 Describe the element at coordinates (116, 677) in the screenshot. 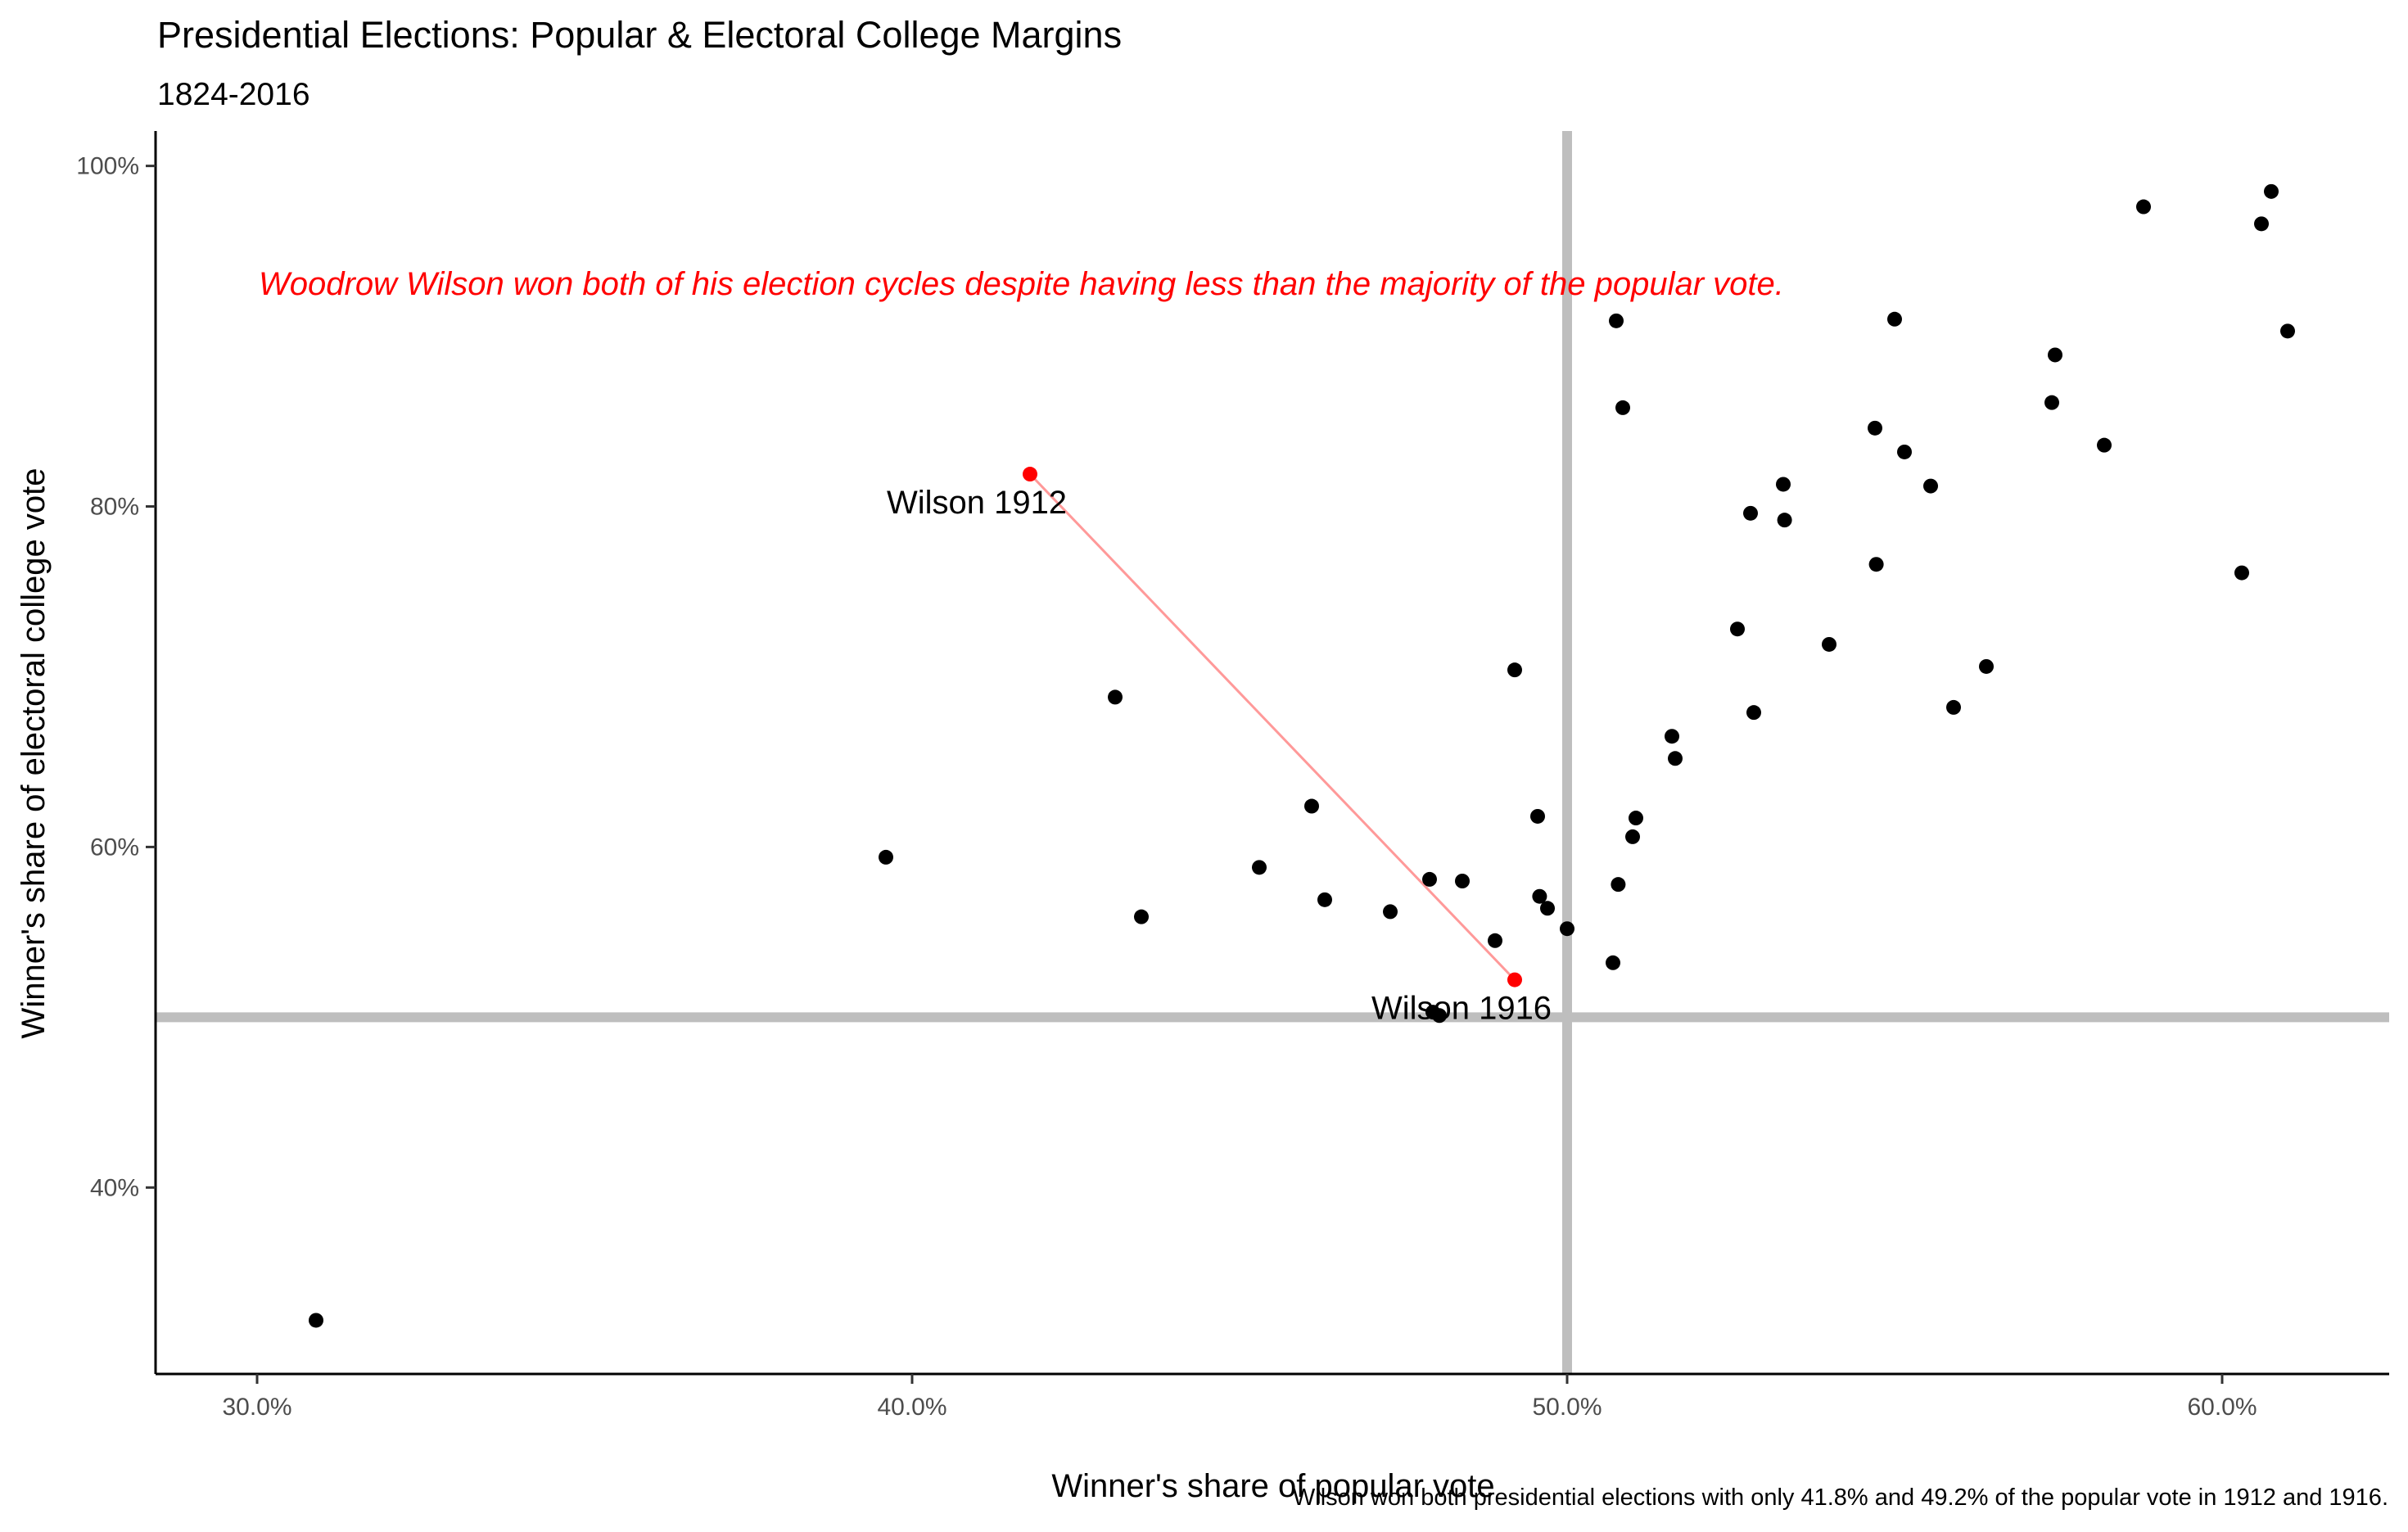

I see `y-axis-ticks: 40% 60% 80% 100%` at that location.